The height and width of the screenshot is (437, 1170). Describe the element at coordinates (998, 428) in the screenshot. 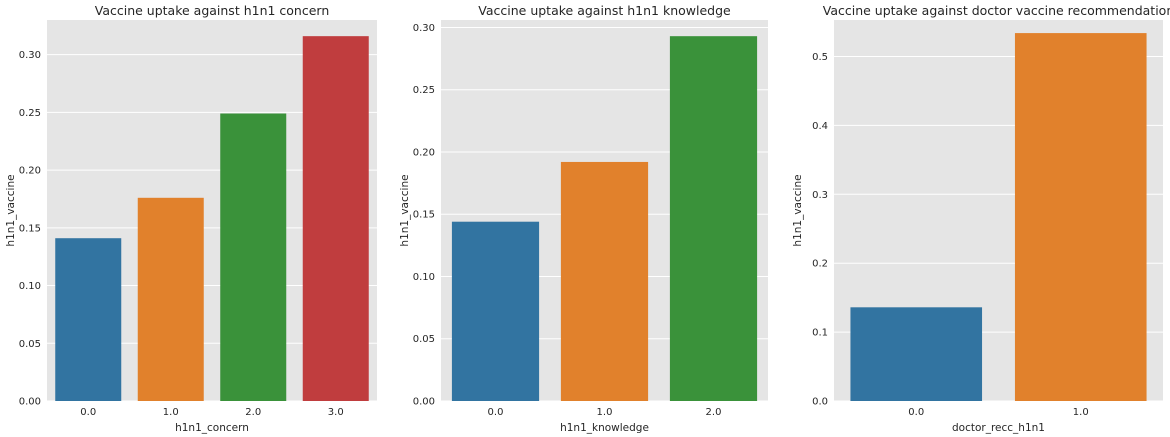

I see `x-axis-label: doctor_recc_h1n1` at that location.